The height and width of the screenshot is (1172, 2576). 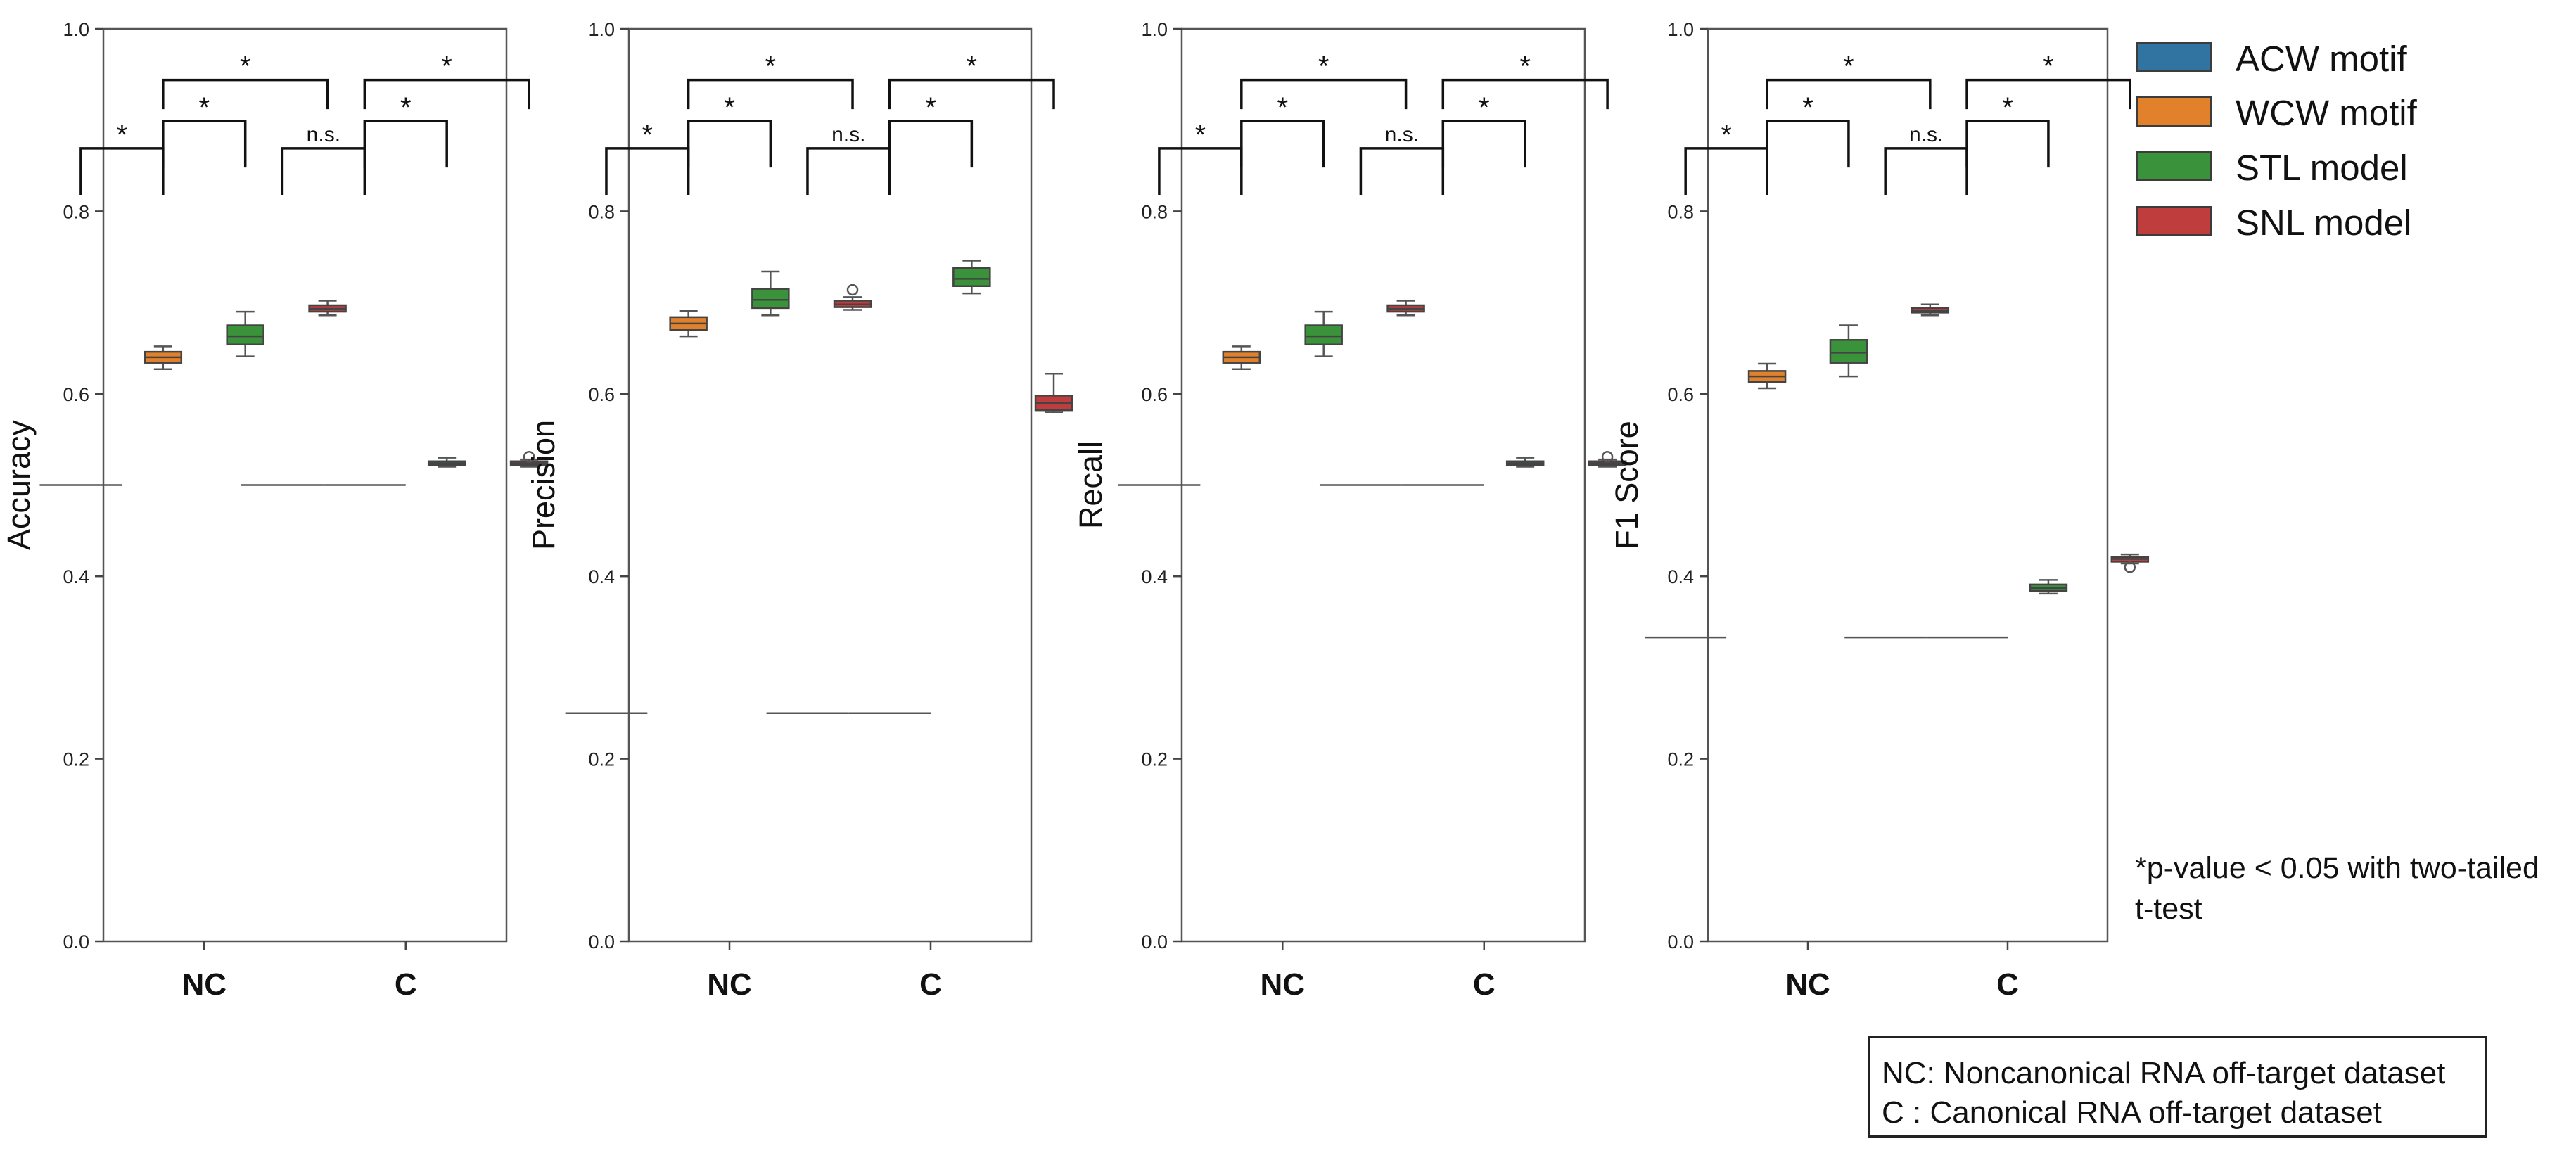 What do you see at coordinates (1091, 485) in the screenshot?
I see `y-axis-label: Recall` at bounding box center [1091, 485].